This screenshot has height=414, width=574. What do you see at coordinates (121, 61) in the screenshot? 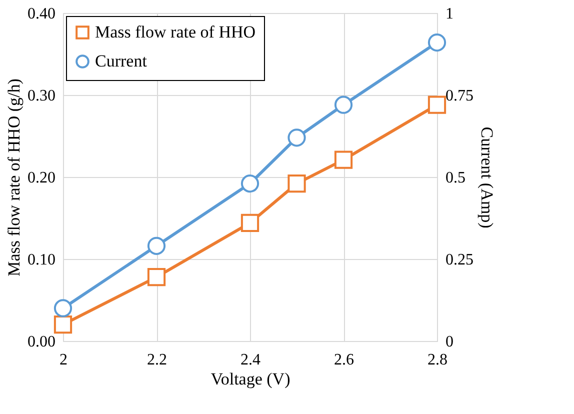
I see `legend-label: Current` at bounding box center [121, 61].